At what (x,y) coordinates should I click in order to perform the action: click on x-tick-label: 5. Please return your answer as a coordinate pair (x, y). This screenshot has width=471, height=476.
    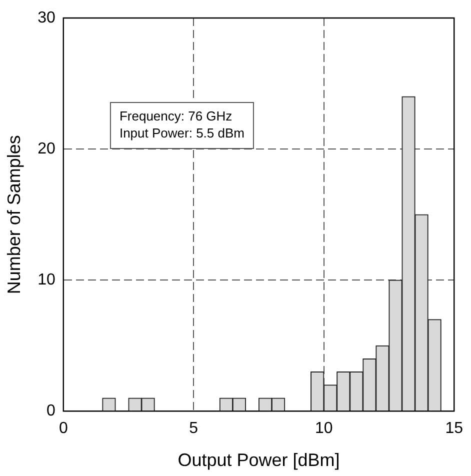
    Looking at the image, I should click on (193, 429).